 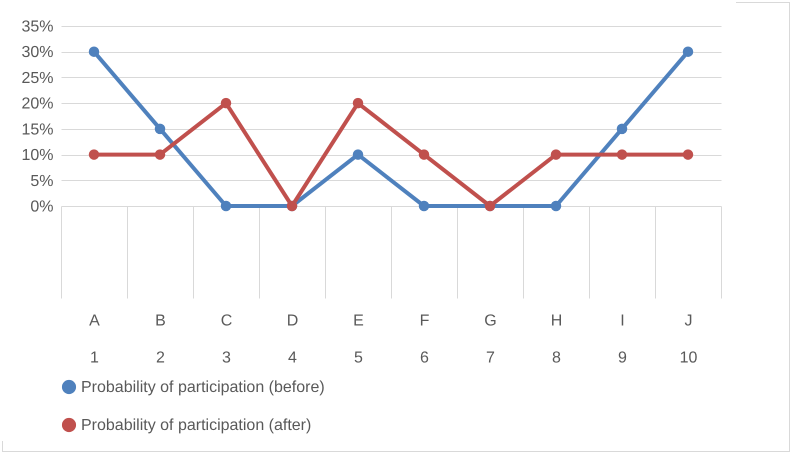 What do you see at coordinates (203, 387) in the screenshot?
I see `legend-label: Probability of participation (before)` at bounding box center [203, 387].